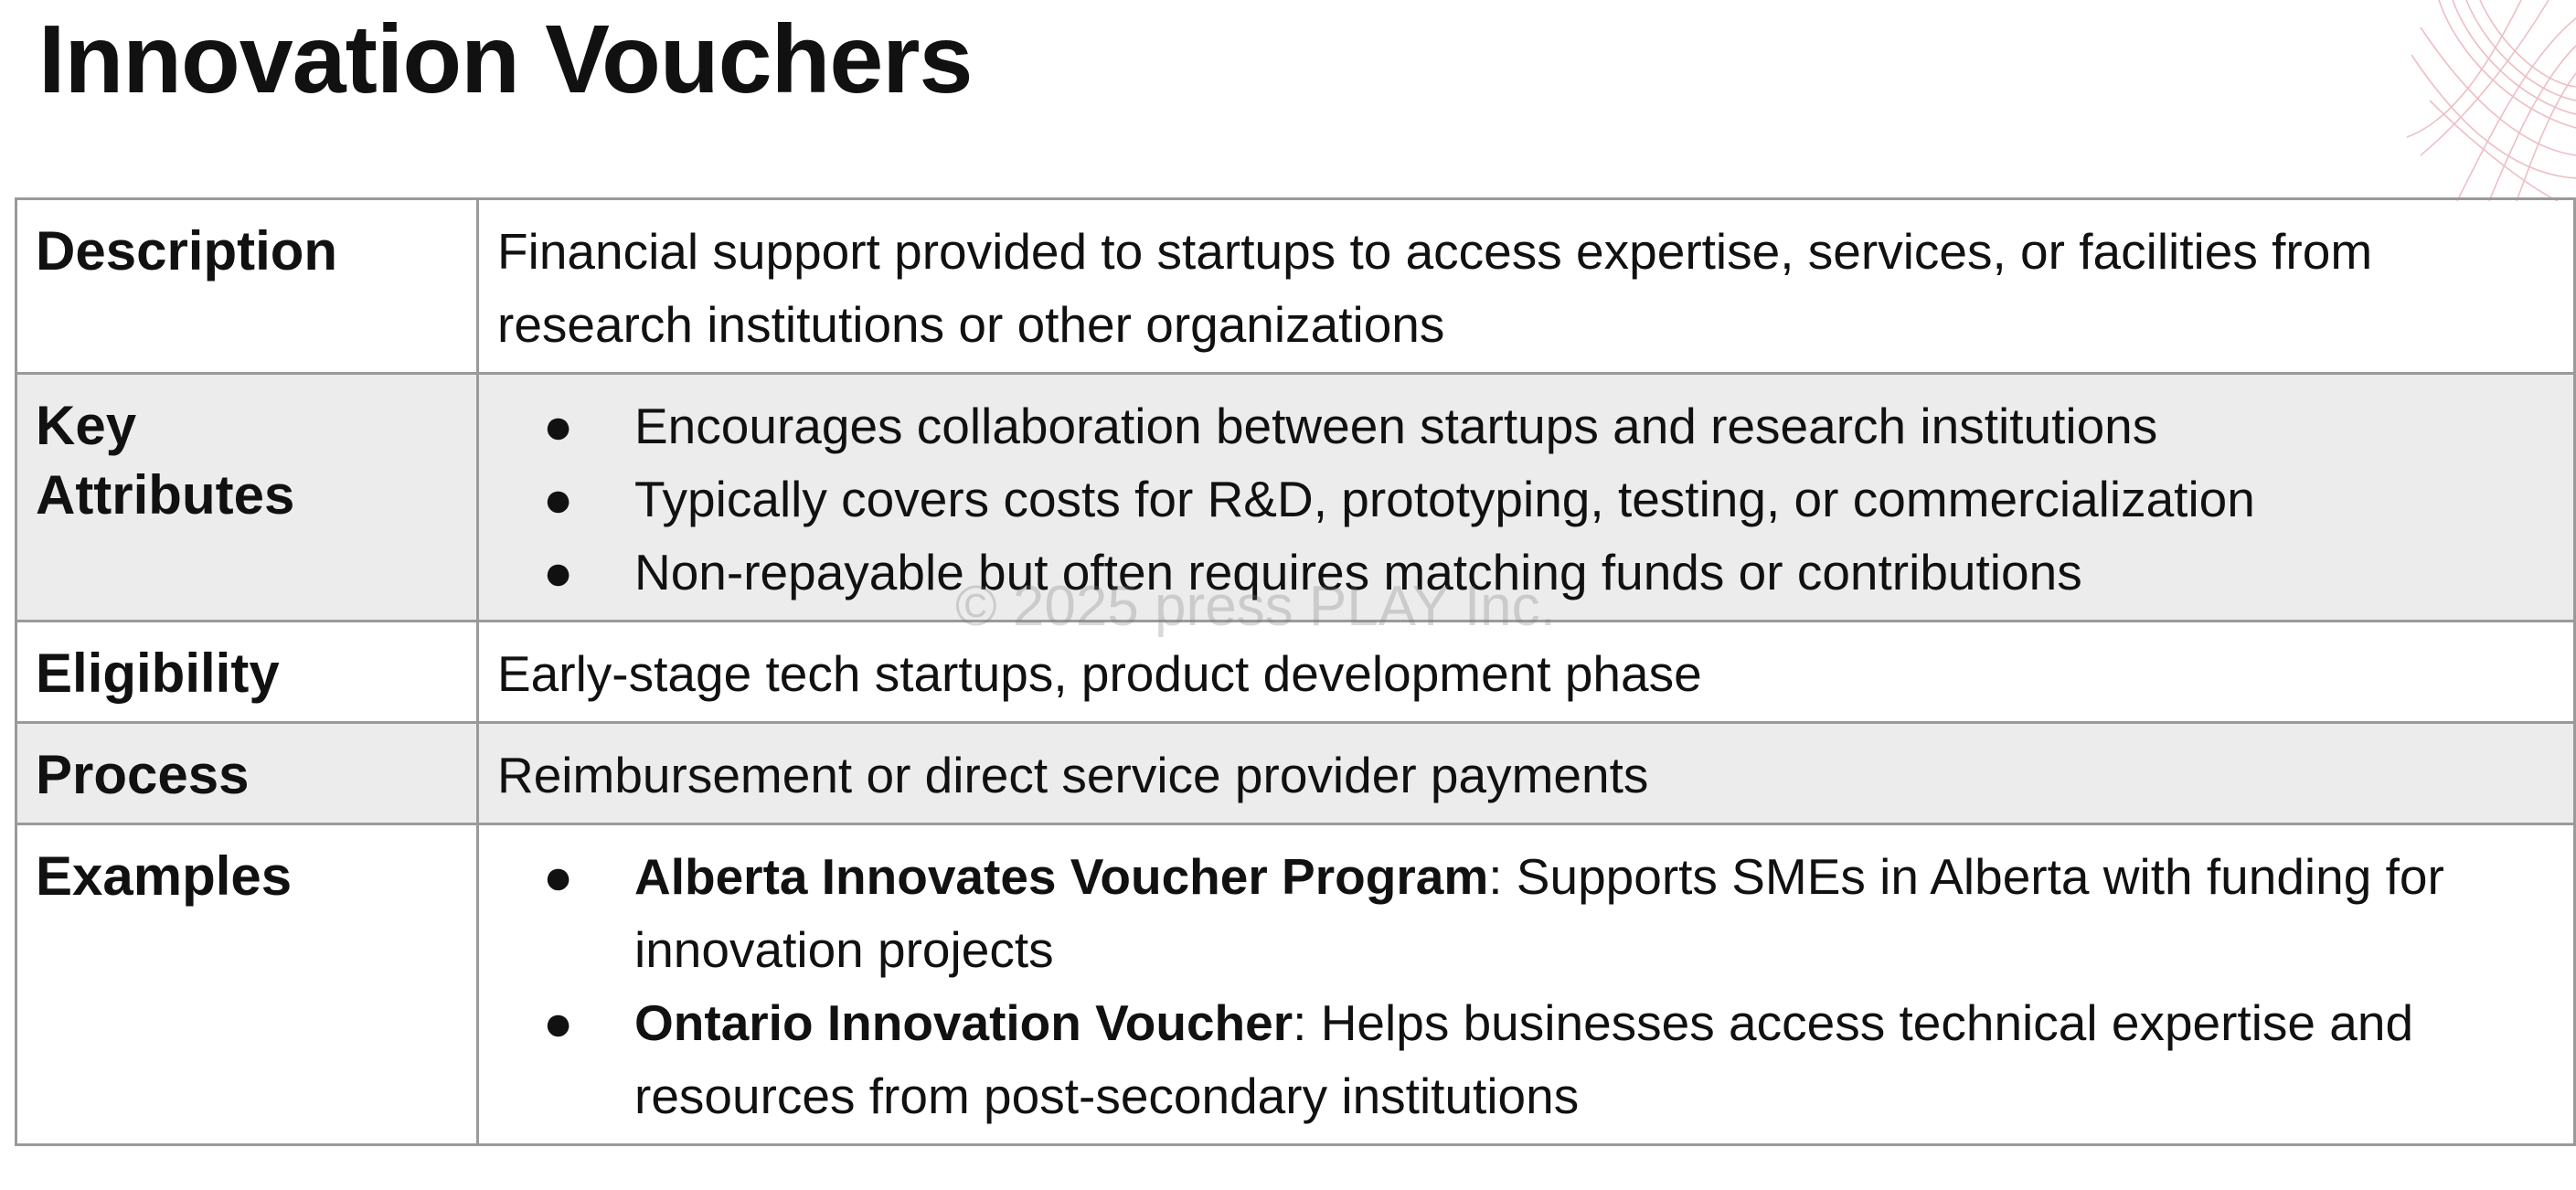 Image resolution: width=2576 pixels, height=1190 pixels. Describe the element at coordinates (247, 286) in the screenshot. I see `row-label-description: Description` at that location.